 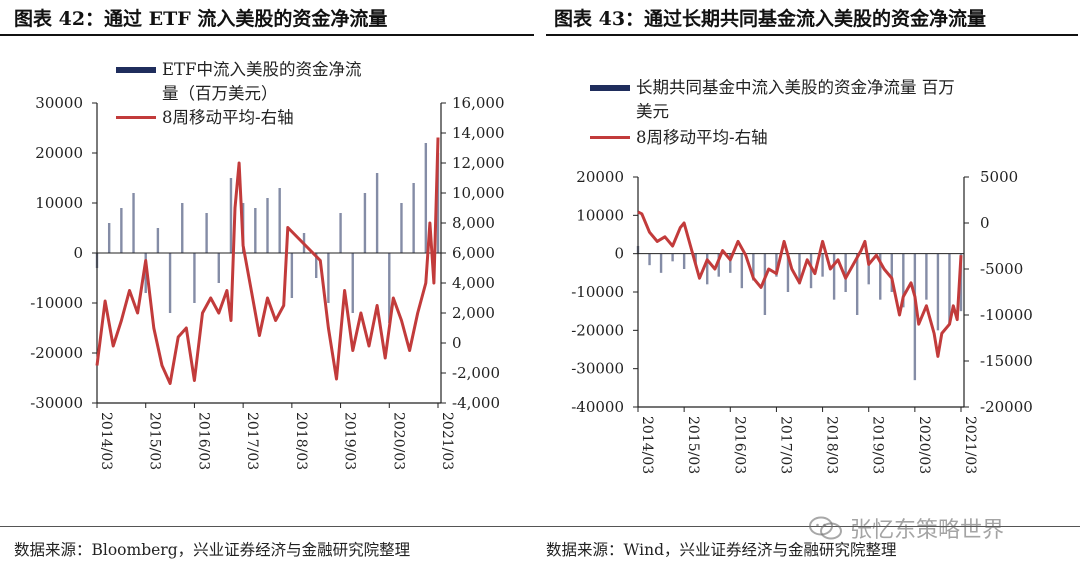 What do you see at coordinates (610, 88) in the screenshot?
I see `legend-bar-swatch` at bounding box center [610, 88].